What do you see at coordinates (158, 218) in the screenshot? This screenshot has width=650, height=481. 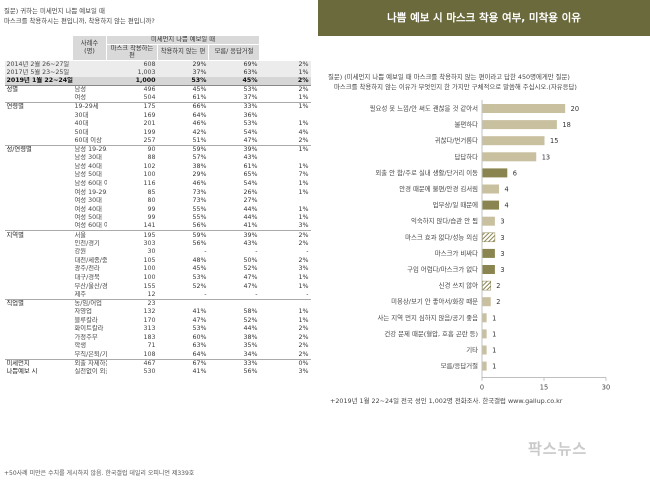 I see `table-row: 여성 50대 99 55% 44% 1%` at bounding box center [158, 218].